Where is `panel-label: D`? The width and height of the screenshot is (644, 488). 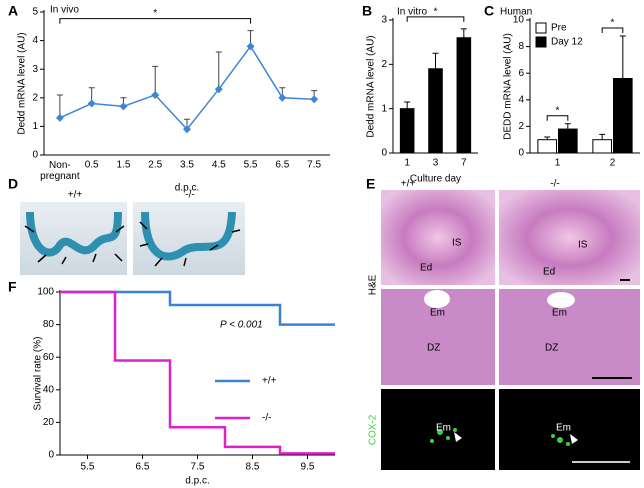
panel-label: D is located at coordinates (13, 184).